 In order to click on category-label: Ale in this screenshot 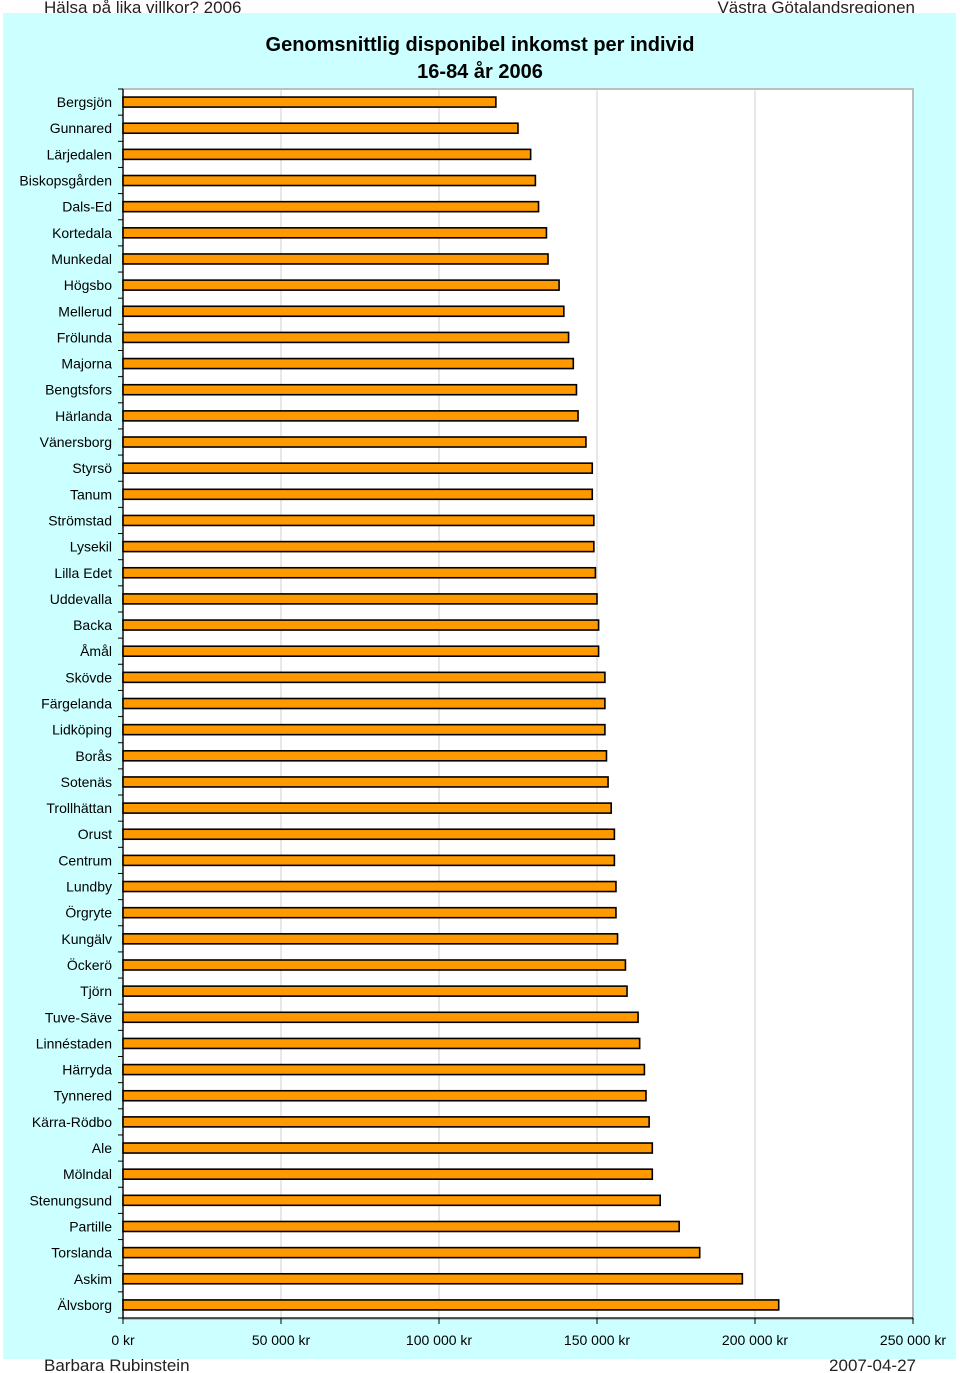, I will do `click(102, 1148)`.